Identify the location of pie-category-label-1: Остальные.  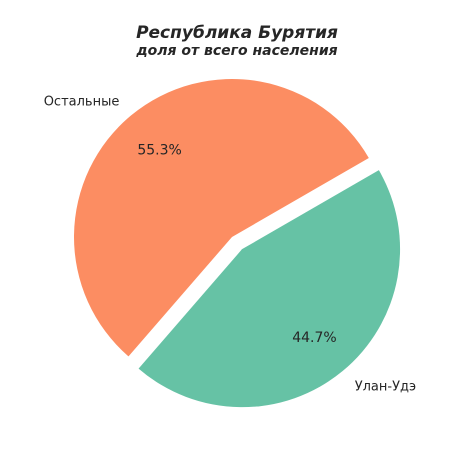
(82, 102).